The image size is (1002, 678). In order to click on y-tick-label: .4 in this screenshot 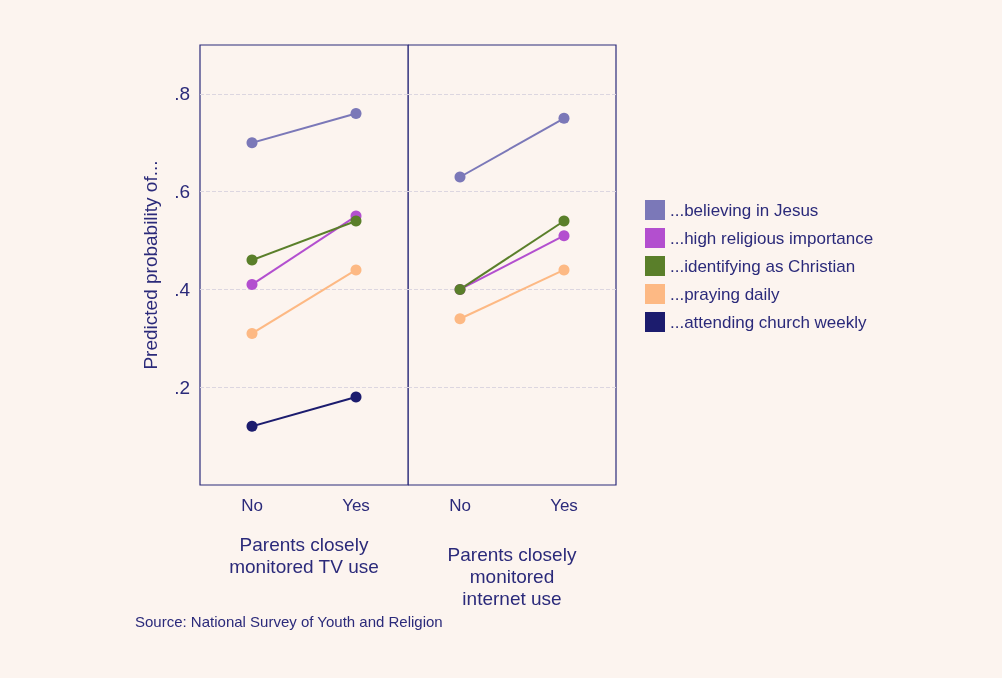, I will do `click(182, 289)`.